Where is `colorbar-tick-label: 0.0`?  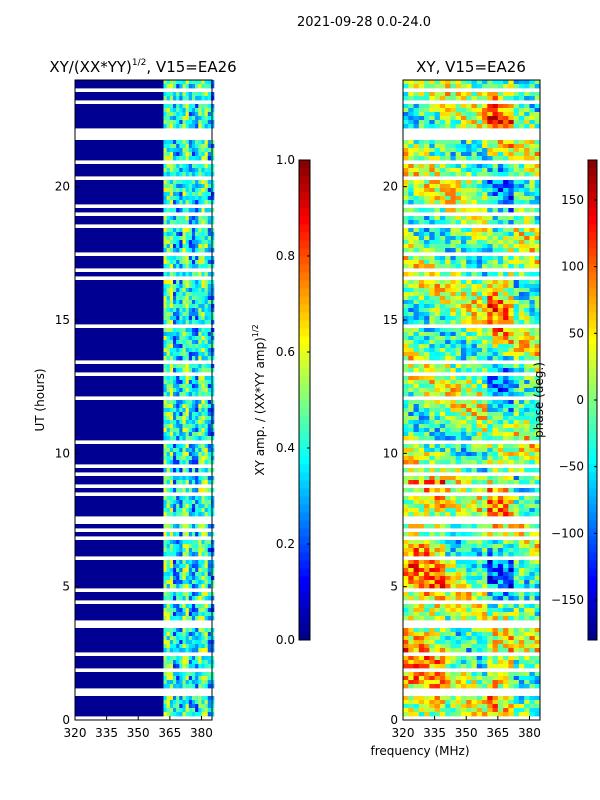
colorbar-tick-label: 0.0 is located at coordinates (285, 640).